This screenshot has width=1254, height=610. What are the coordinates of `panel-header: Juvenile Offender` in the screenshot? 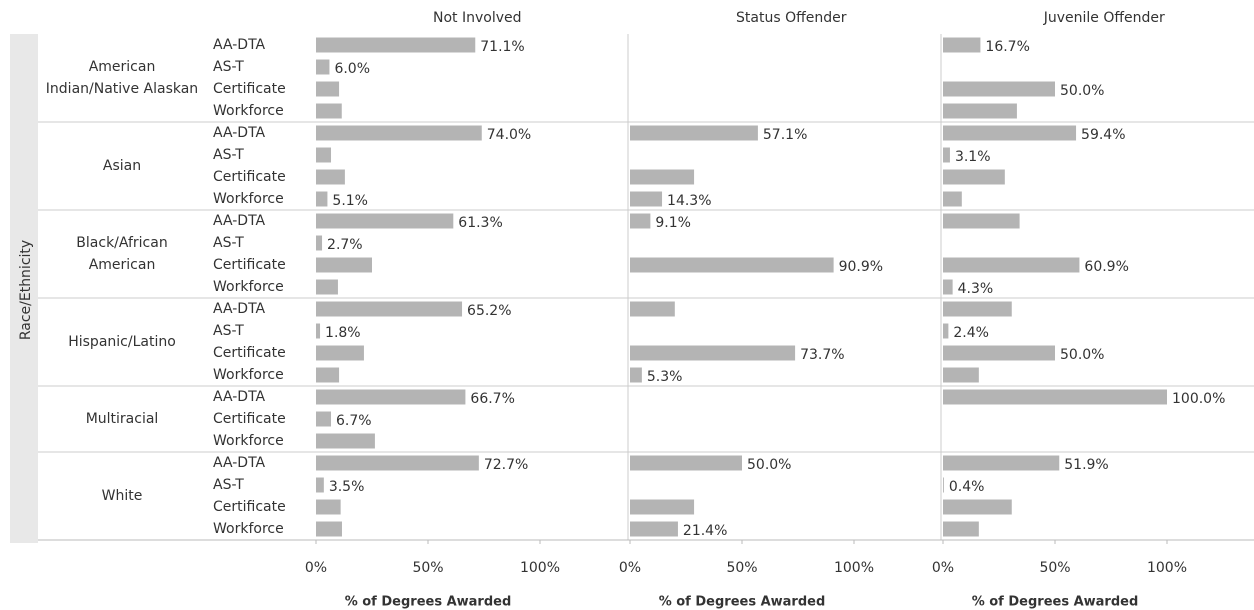 It's located at (1104, 18).